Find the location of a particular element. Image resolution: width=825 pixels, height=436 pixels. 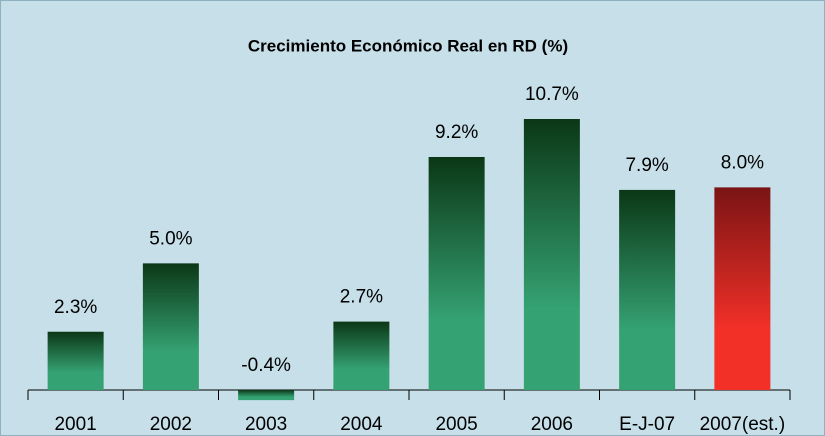

value-label: 7.9% is located at coordinates (646, 165).